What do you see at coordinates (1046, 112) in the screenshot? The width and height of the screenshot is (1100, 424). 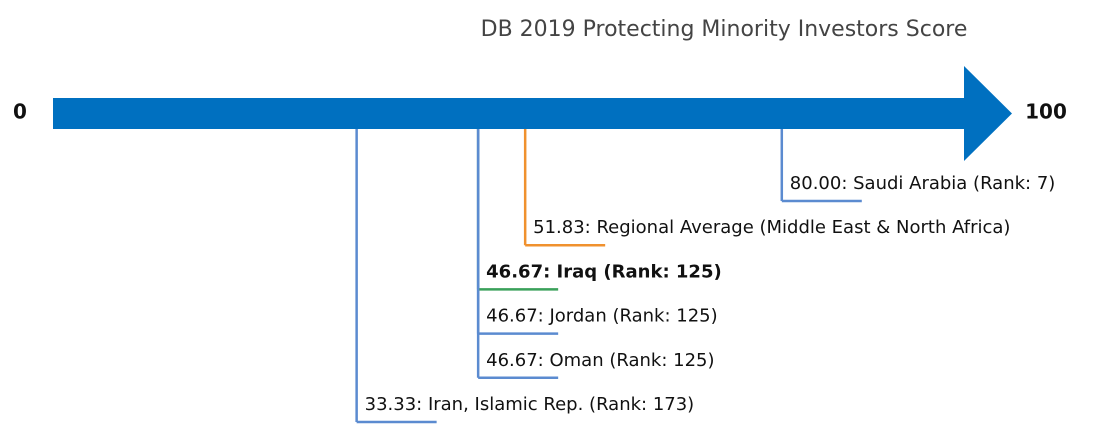 I see `axis-end-label: 100` at bounding box center [1046, 112].